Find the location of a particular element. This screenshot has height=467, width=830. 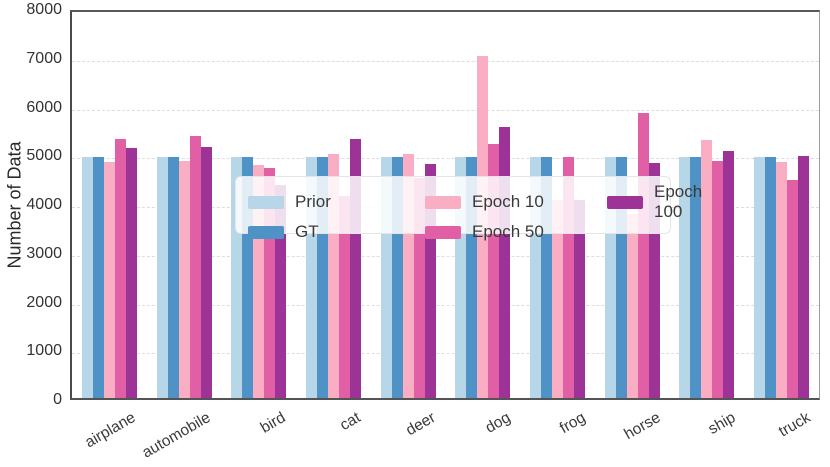

legend-item-epoch-50: Epoch 50 is located at coordinates (516, 232).